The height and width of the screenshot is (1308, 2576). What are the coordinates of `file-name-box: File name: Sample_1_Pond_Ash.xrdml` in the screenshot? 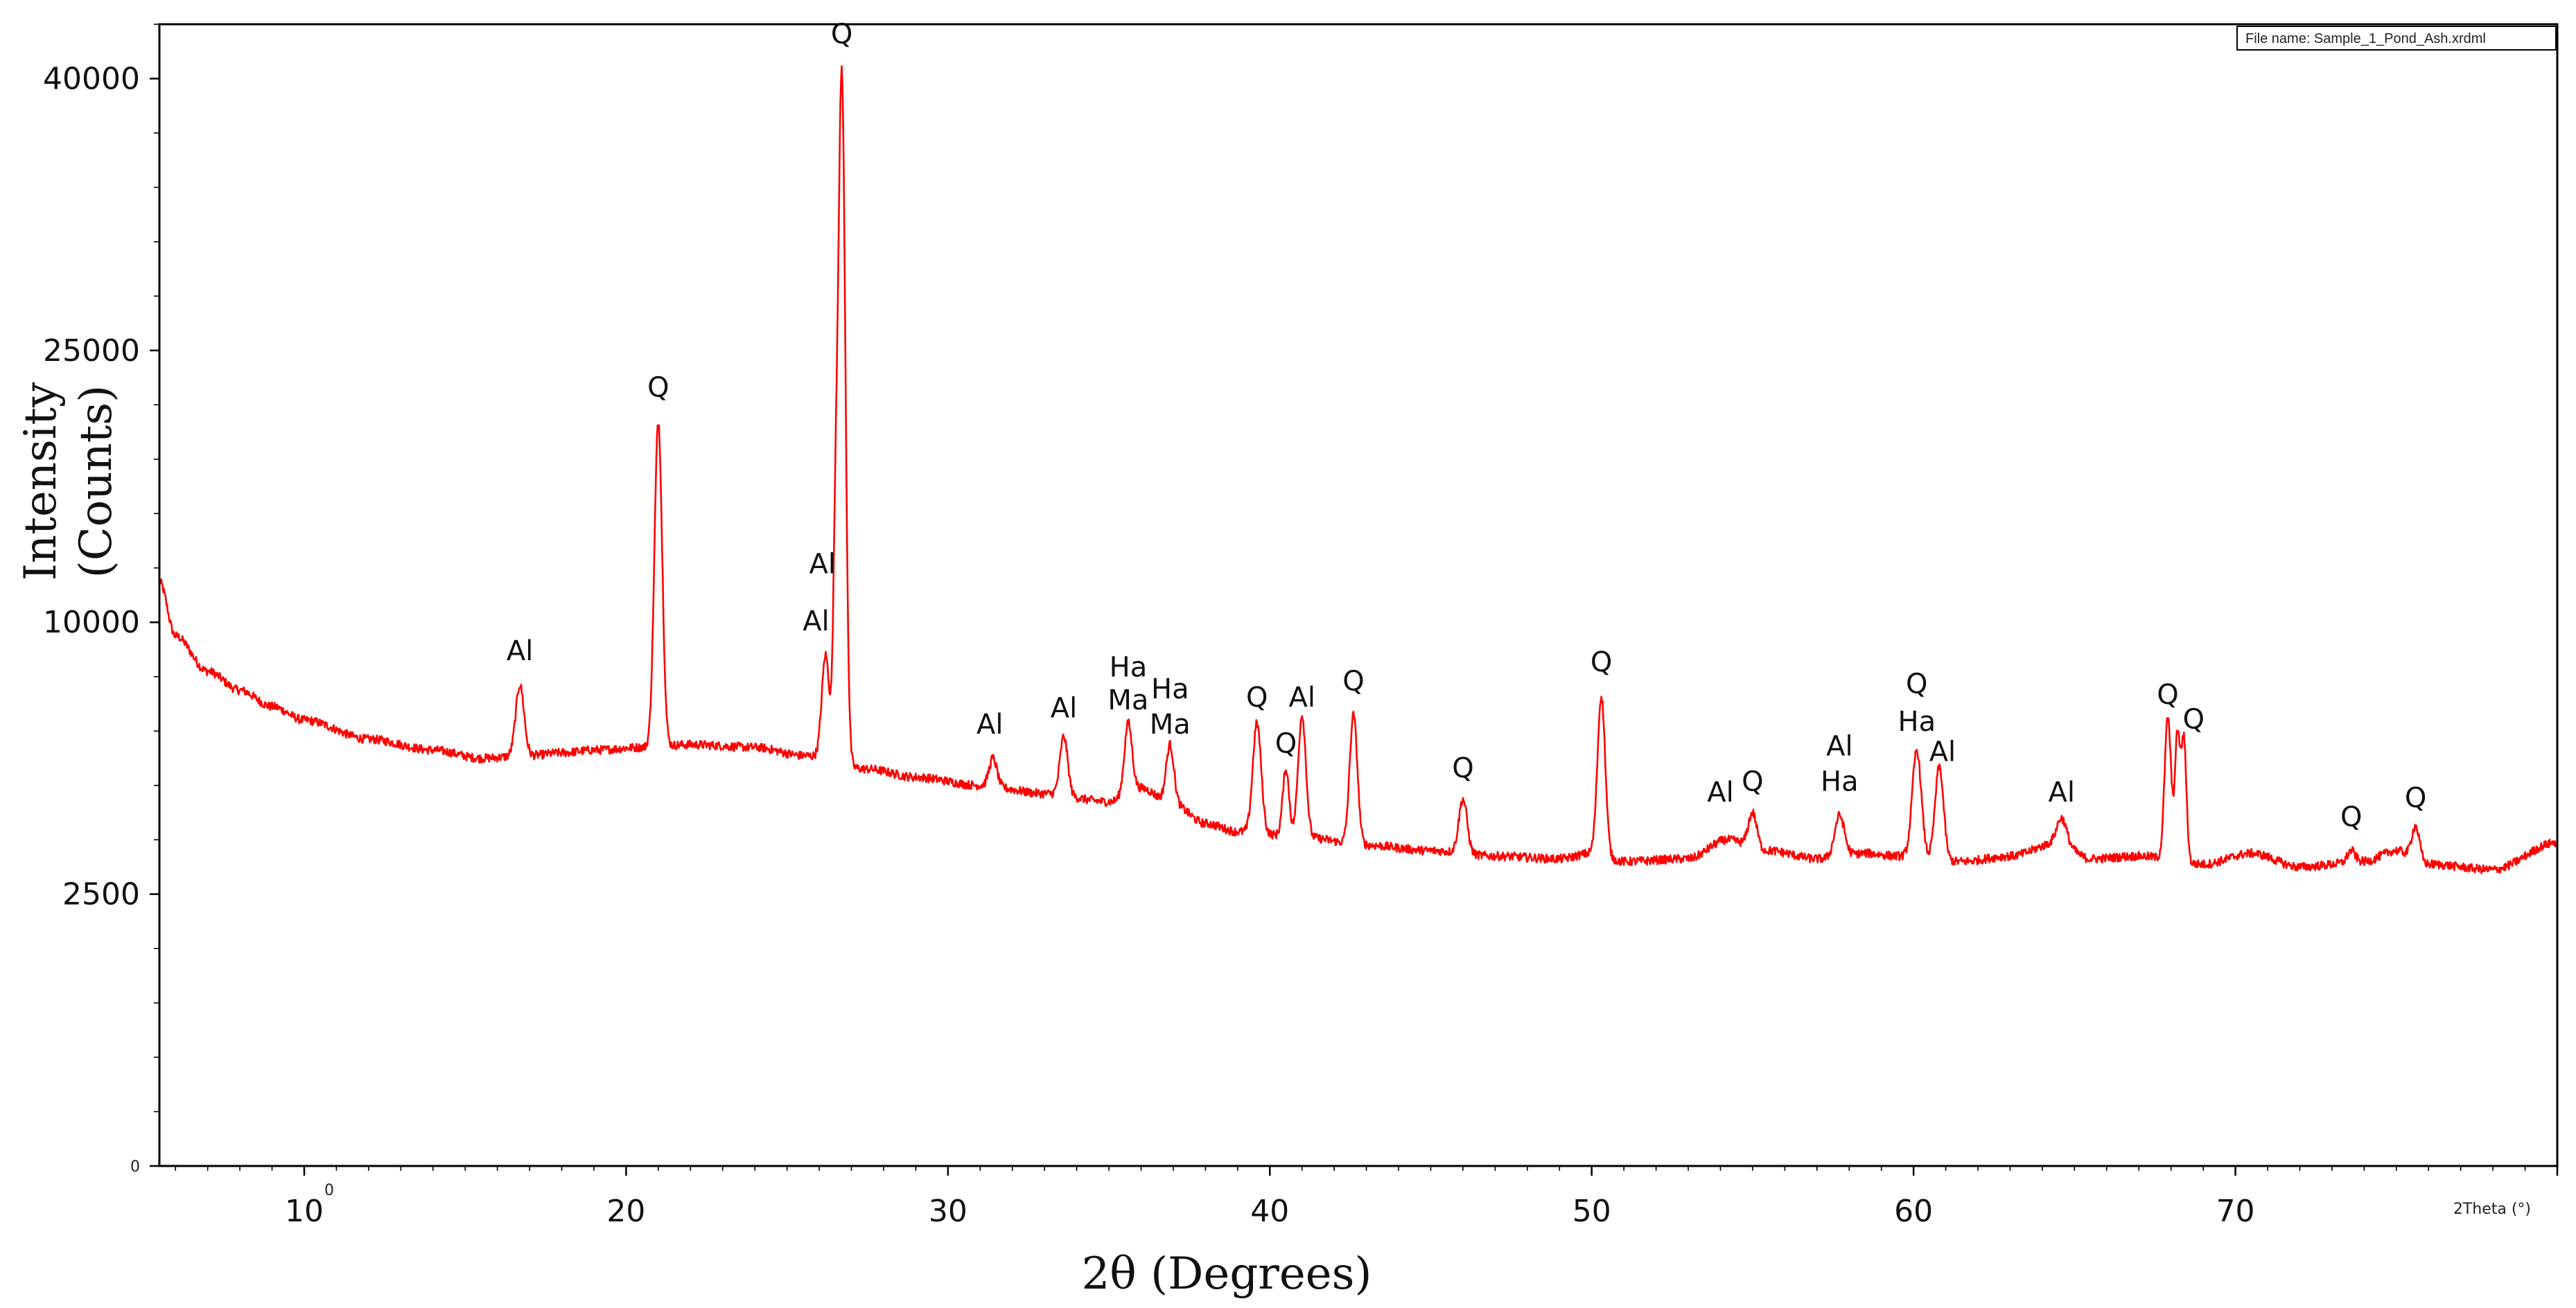 It's located at (2396, 38).